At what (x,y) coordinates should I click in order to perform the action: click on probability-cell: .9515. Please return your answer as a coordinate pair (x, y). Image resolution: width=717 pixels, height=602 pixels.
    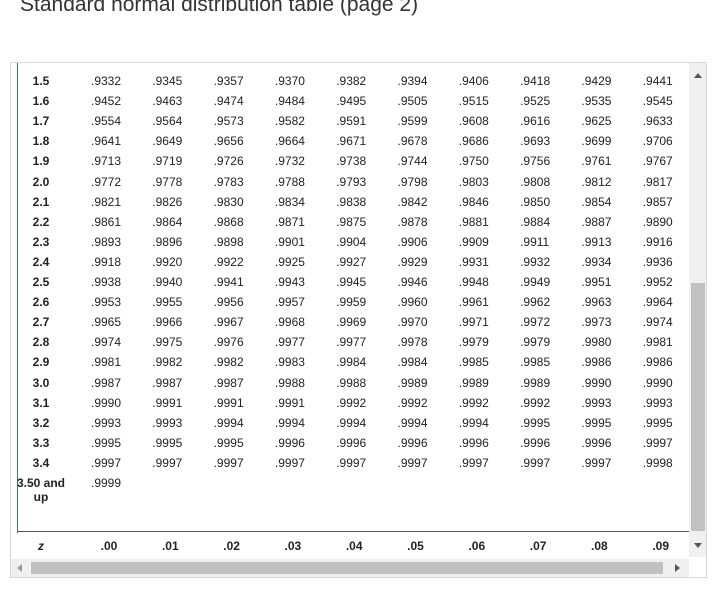
    Looking at the image, I should click on (473, 101).